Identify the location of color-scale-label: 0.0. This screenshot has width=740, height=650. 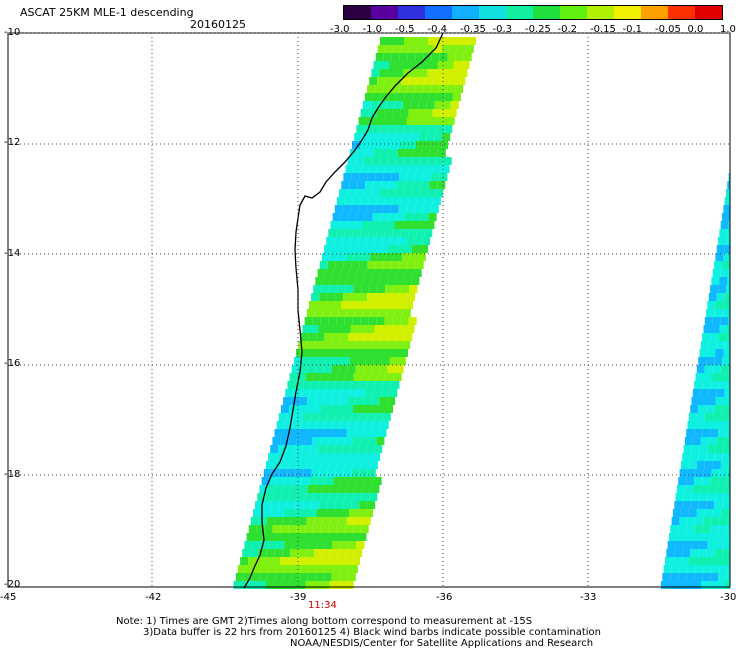
(695, 29).